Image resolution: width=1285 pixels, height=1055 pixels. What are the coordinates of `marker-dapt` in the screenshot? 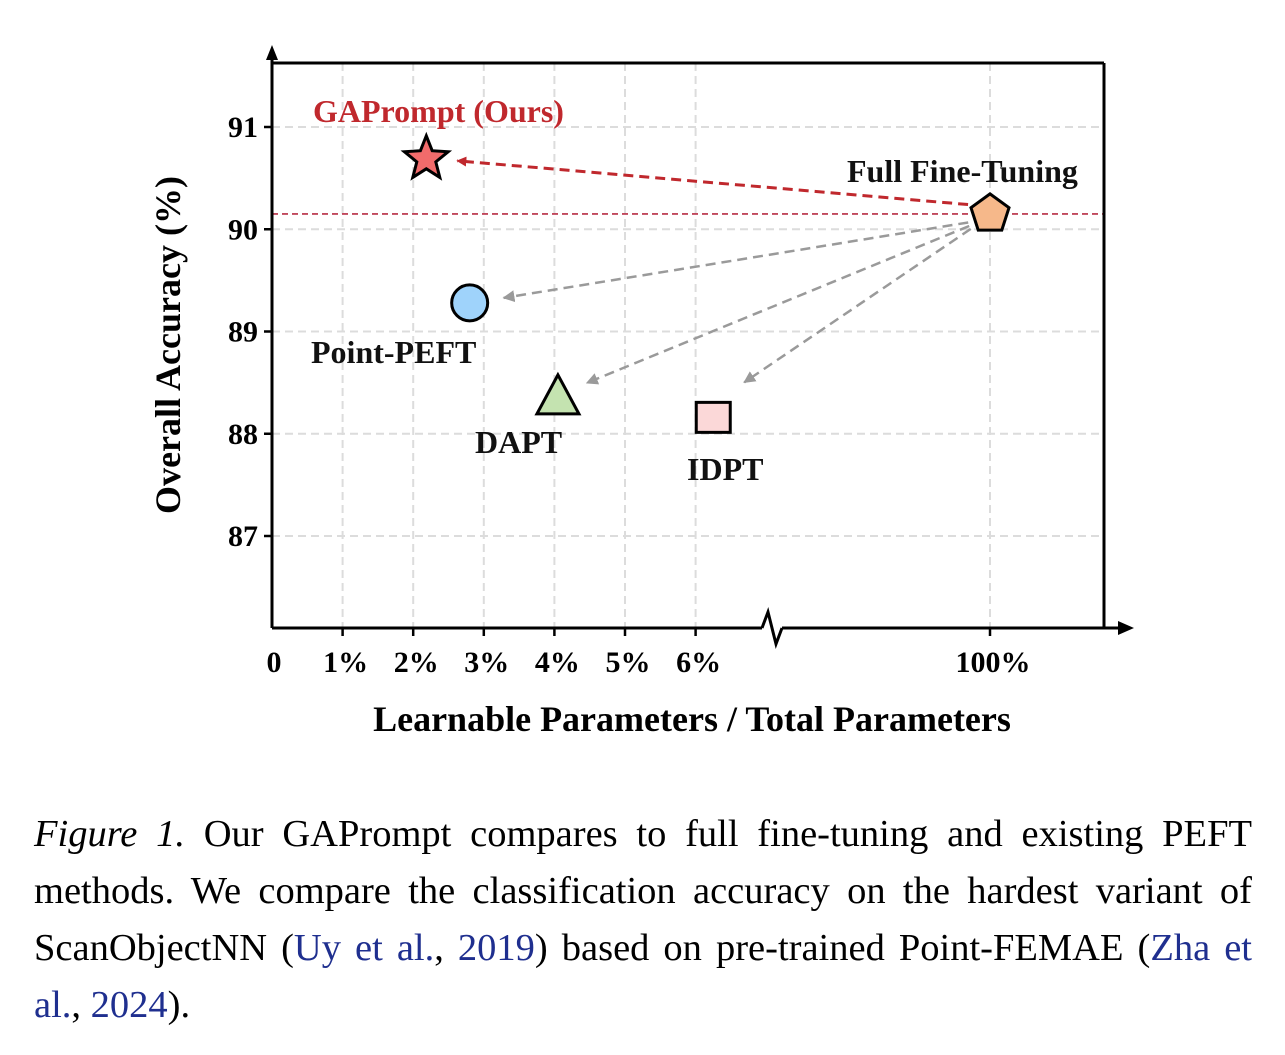 It's located at (558, 393).